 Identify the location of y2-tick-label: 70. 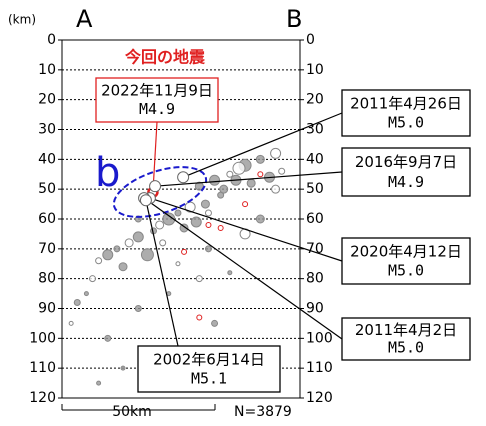
(315, 249).